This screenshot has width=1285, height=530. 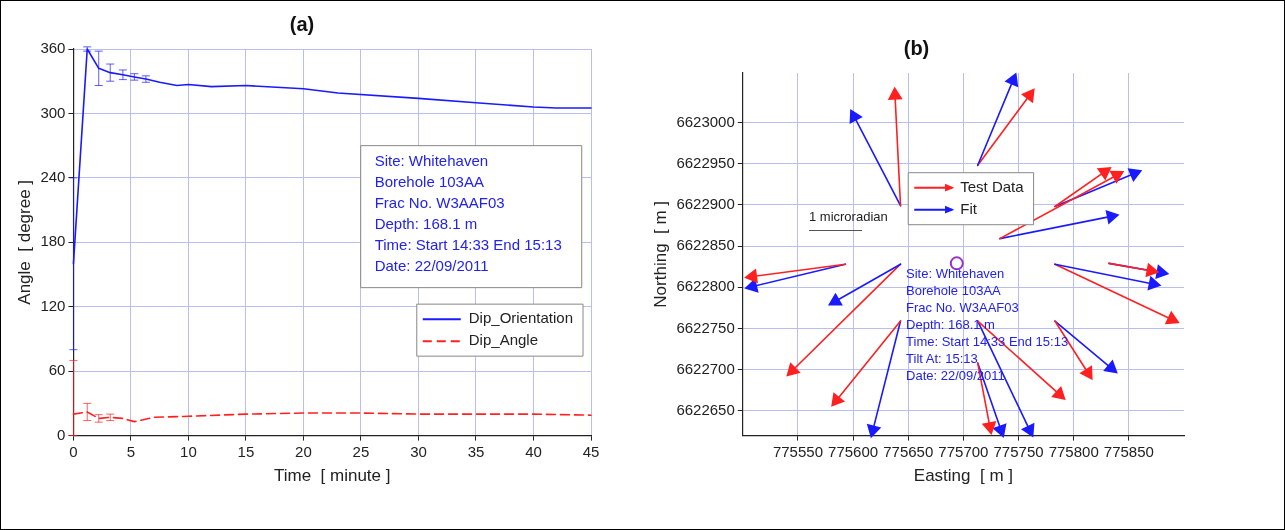 I want to click on y-tick-label: 6622650, so click(x=705, y=410).